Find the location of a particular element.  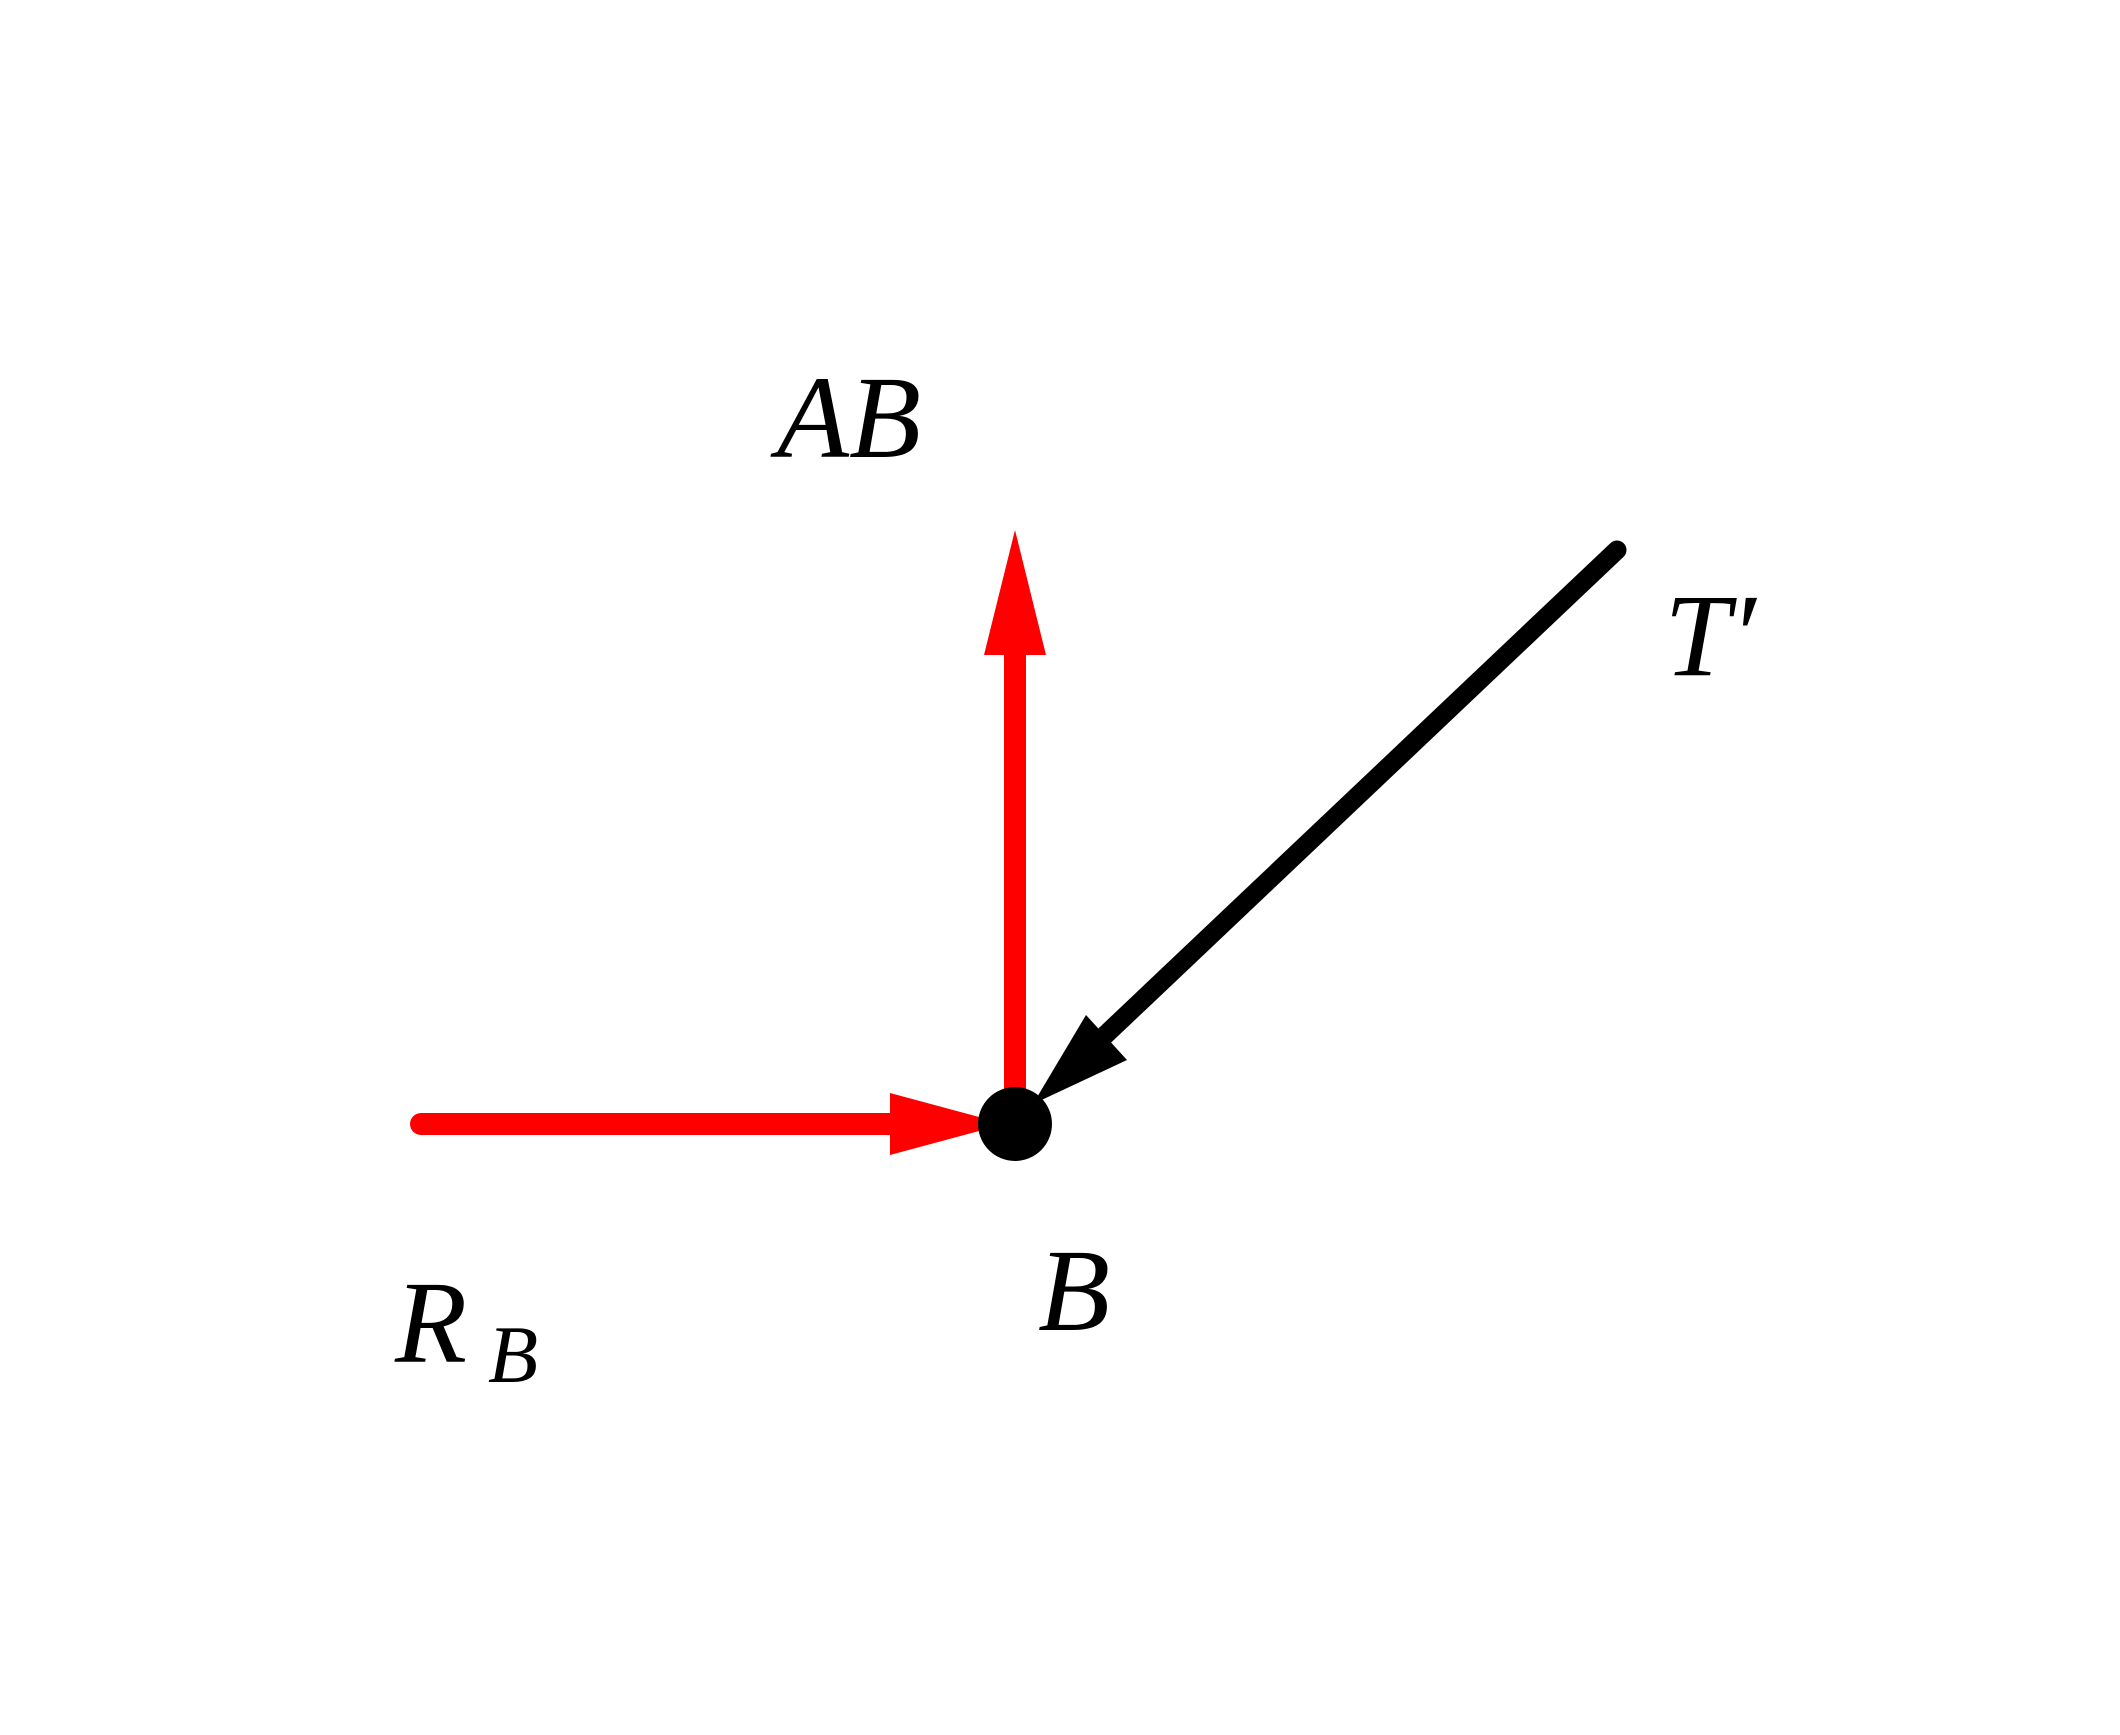

point is located at coordinates (1015, 1124).